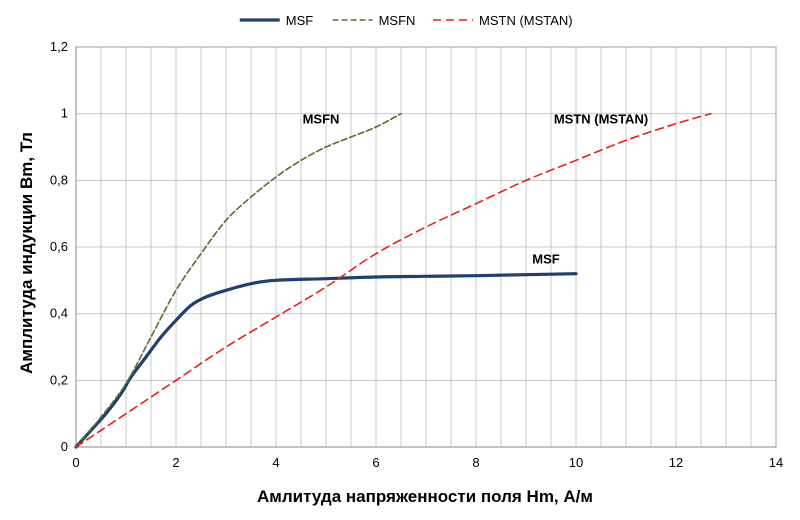 The width and height of the screenshot is (800, 520). I want to click on x-tick-label: 14, so click(776, 462).